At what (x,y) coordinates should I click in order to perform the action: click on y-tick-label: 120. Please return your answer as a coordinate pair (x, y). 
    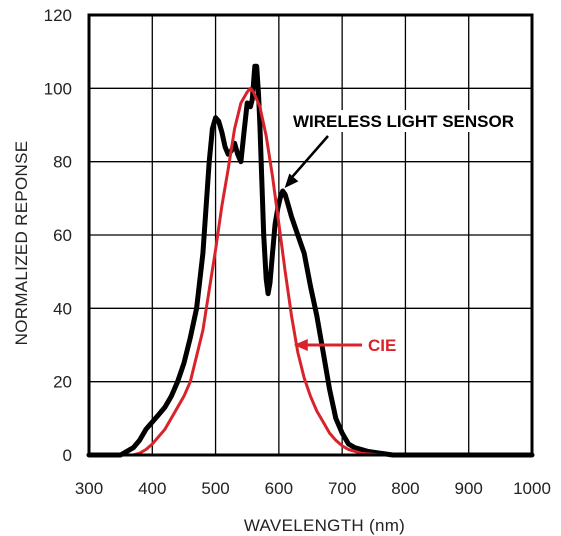
    Looking at the image, I should click on (58, 15).